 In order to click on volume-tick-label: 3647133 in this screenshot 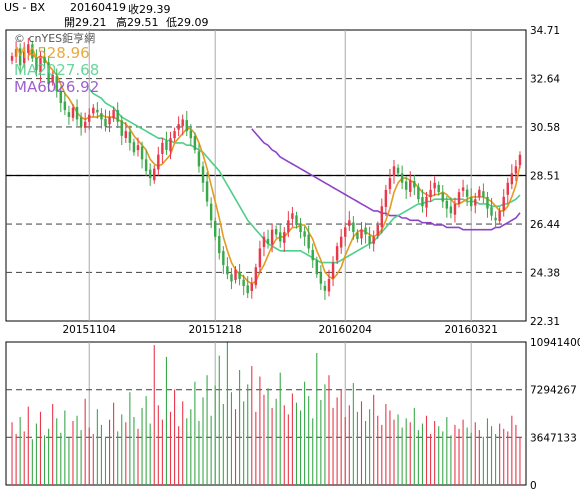, I will do `click(553, 438)`.